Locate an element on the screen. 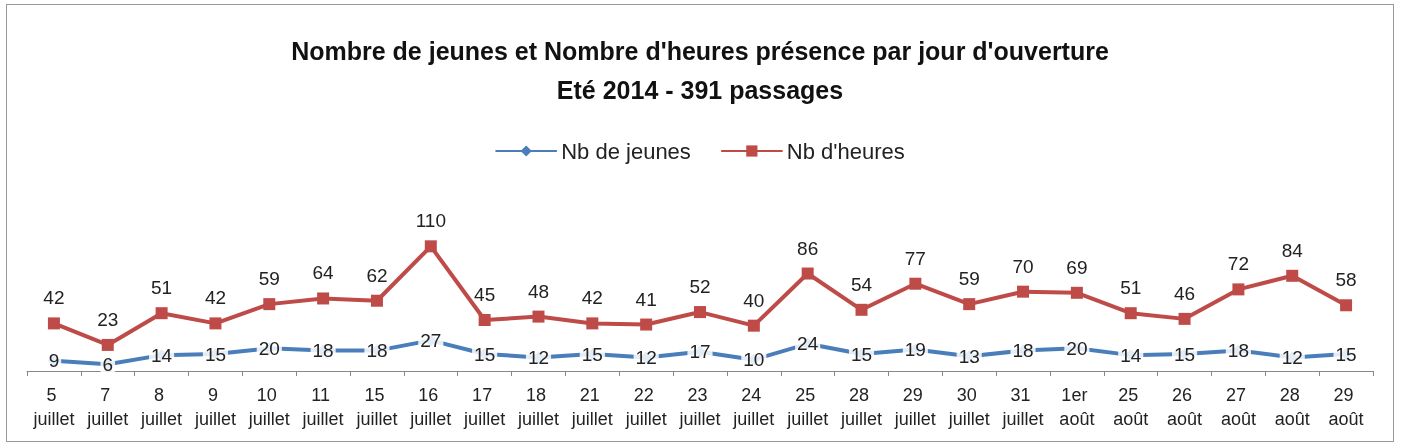  x-tick-label: 1er août is located at coordinates (1077, 407).